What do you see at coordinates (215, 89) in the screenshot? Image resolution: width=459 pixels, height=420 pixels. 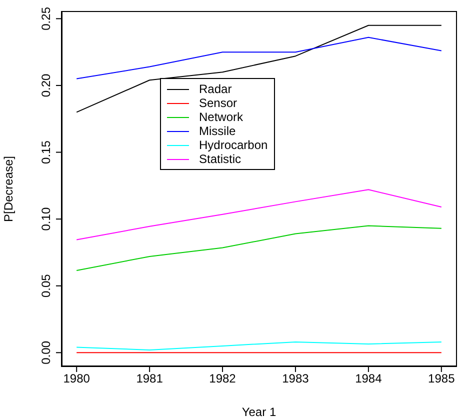 I see `legend-label: Radar` at bounding box center [215, 89].